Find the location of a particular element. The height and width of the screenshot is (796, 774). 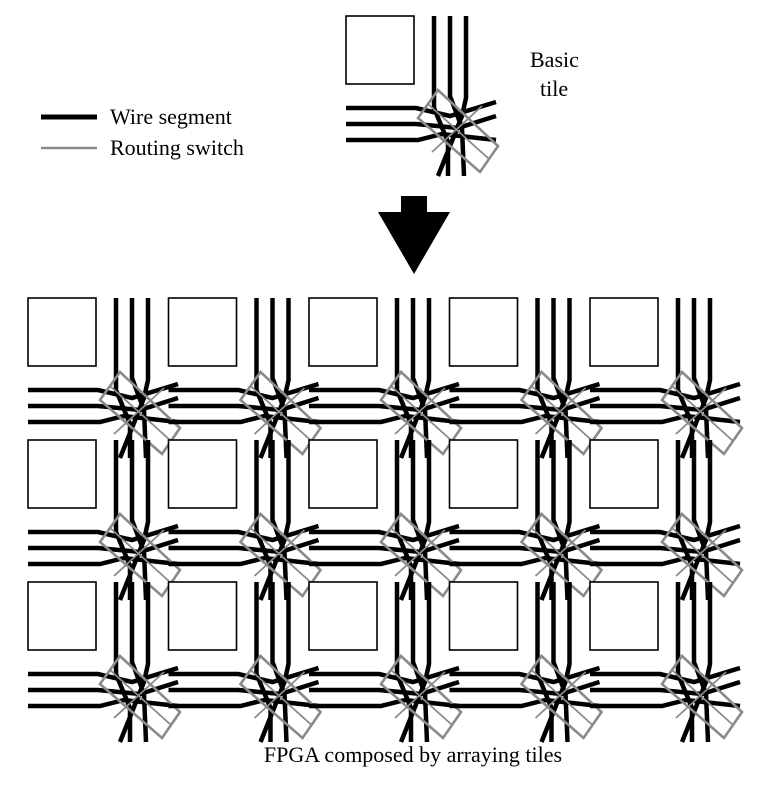

array-caption: FPGA composed by arraying tiles is located at coordinates (413, 754).